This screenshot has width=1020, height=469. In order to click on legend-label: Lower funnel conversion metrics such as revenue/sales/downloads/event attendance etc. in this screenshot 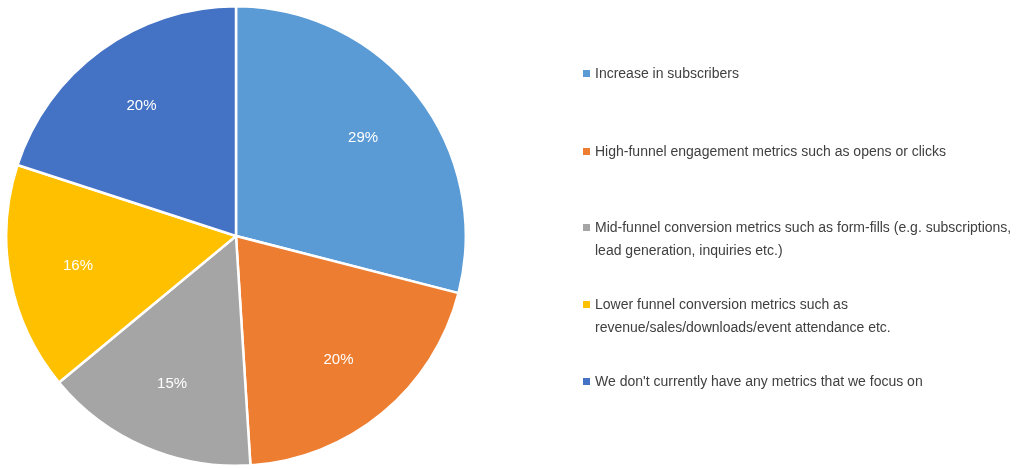, I will do `click(743, 316)`.